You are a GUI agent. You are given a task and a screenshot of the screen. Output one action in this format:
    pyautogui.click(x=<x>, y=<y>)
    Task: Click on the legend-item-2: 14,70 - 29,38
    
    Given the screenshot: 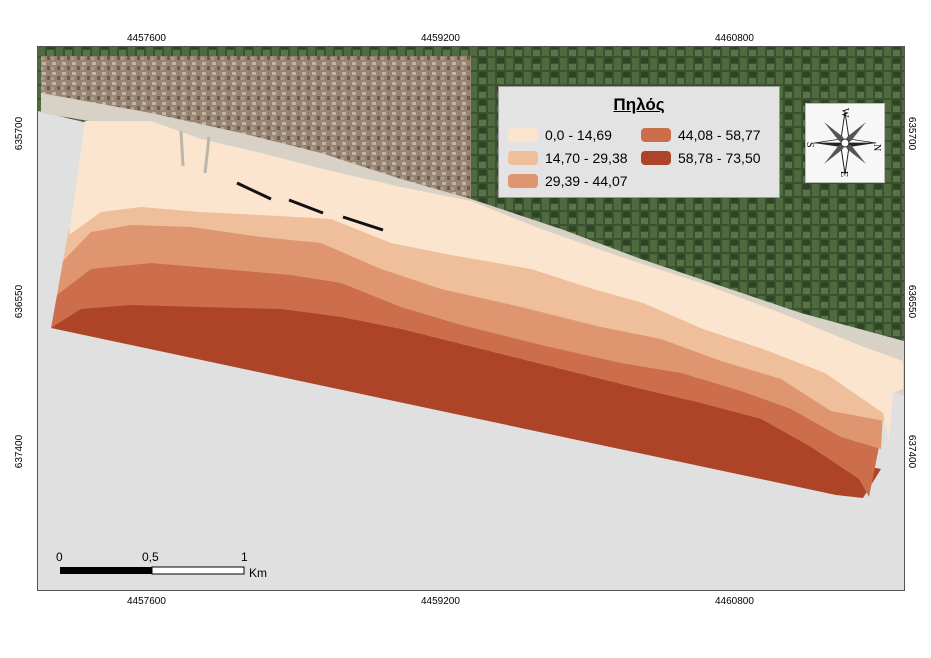 What is the action you would take?
    pyautogui.click(x=568, y=158)
    